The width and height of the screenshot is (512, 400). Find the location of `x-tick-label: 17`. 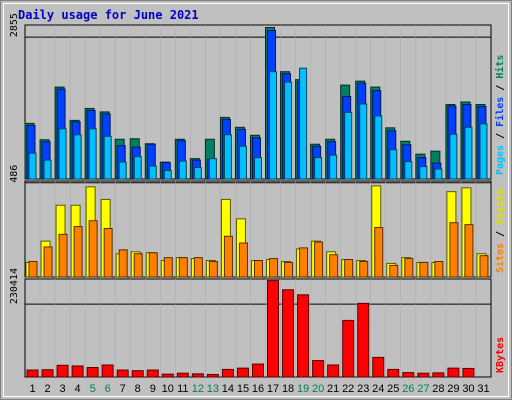

x-tick-label: 17 is located at coordinates (273, 389).